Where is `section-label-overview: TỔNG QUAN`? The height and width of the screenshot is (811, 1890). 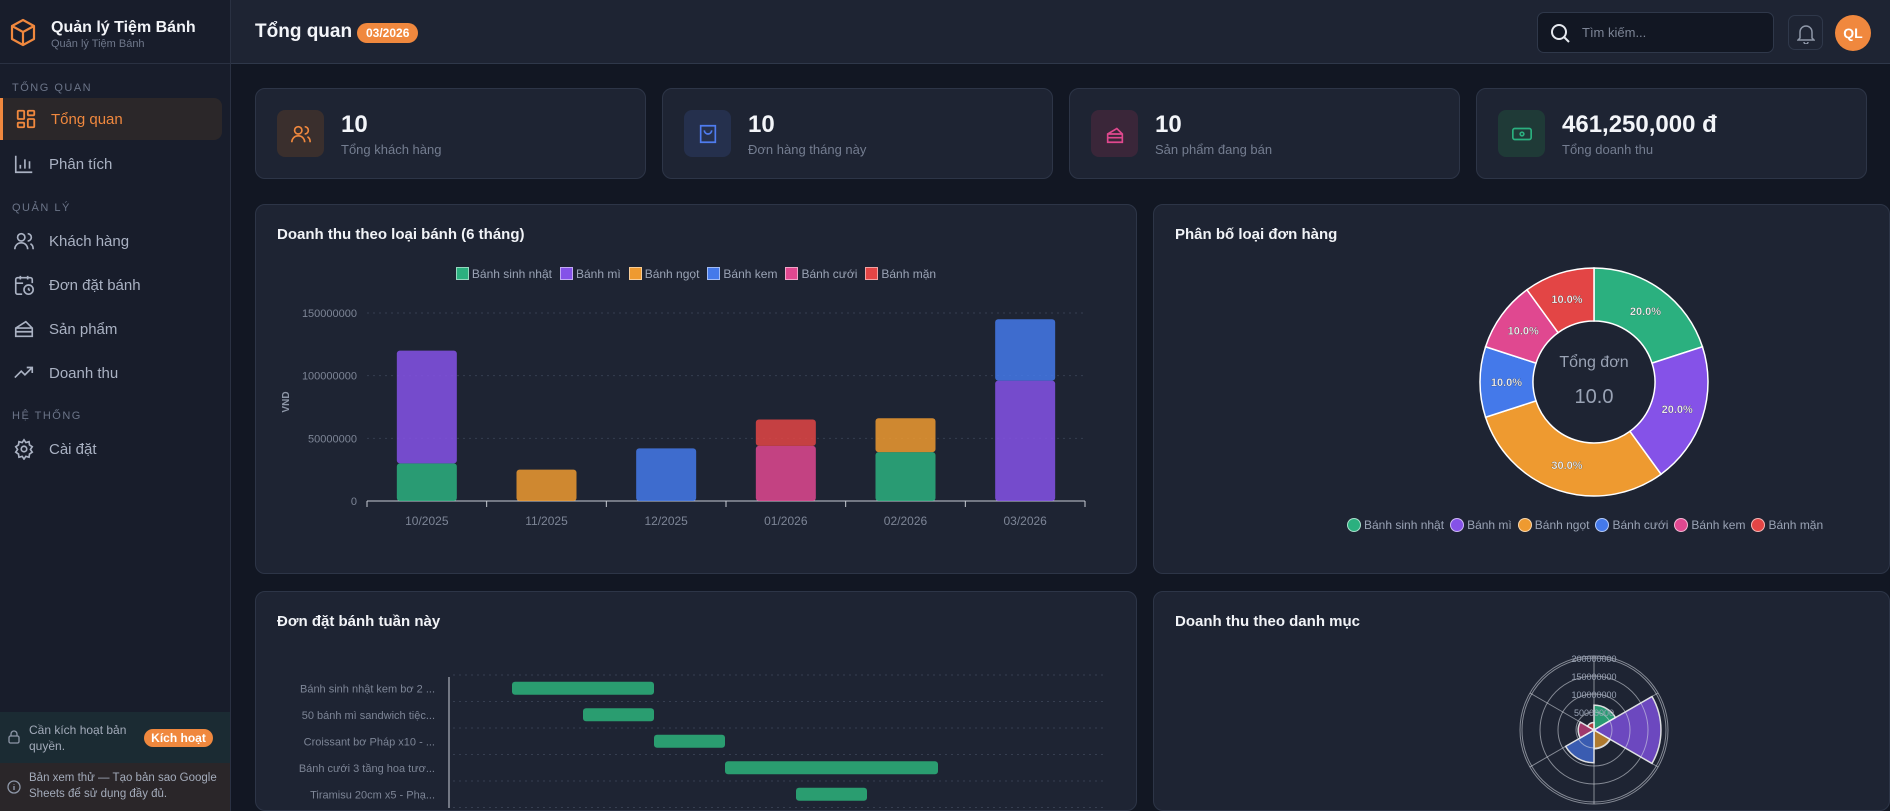 section-label-overview: TỔNG QUAN is located at coordinates (52, 88).